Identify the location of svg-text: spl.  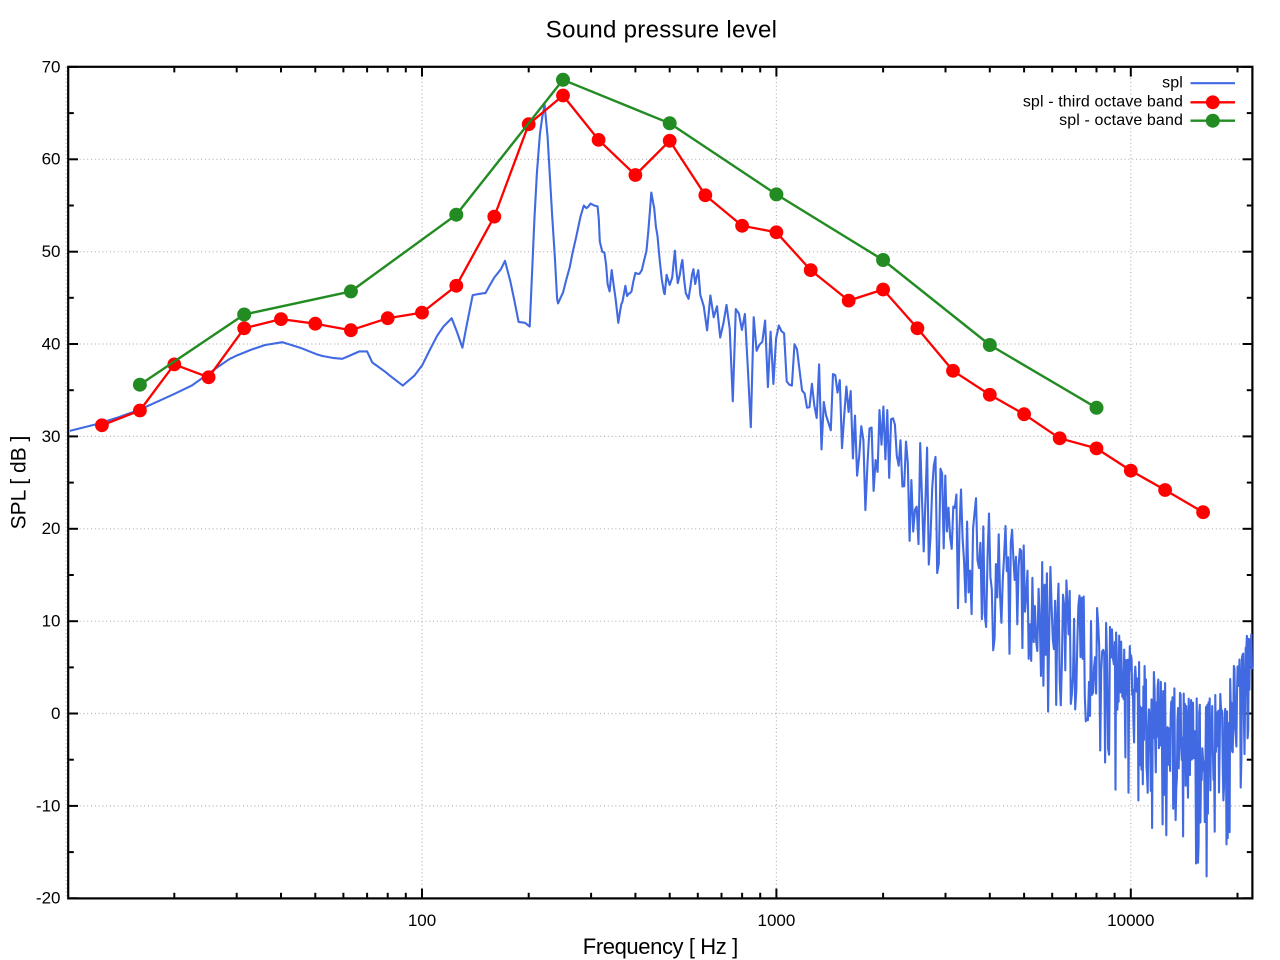
(1172, 83).